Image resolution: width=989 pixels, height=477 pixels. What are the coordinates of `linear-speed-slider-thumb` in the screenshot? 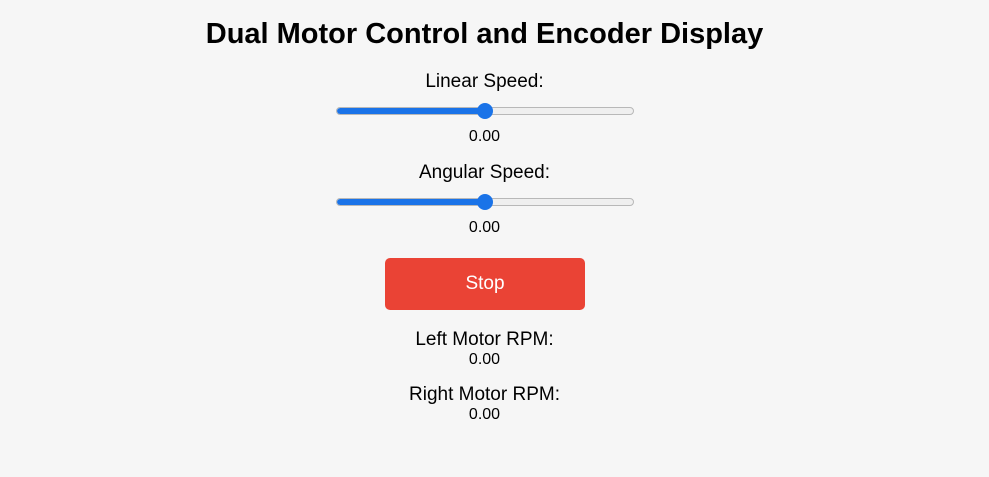 It's located at (485, 111).